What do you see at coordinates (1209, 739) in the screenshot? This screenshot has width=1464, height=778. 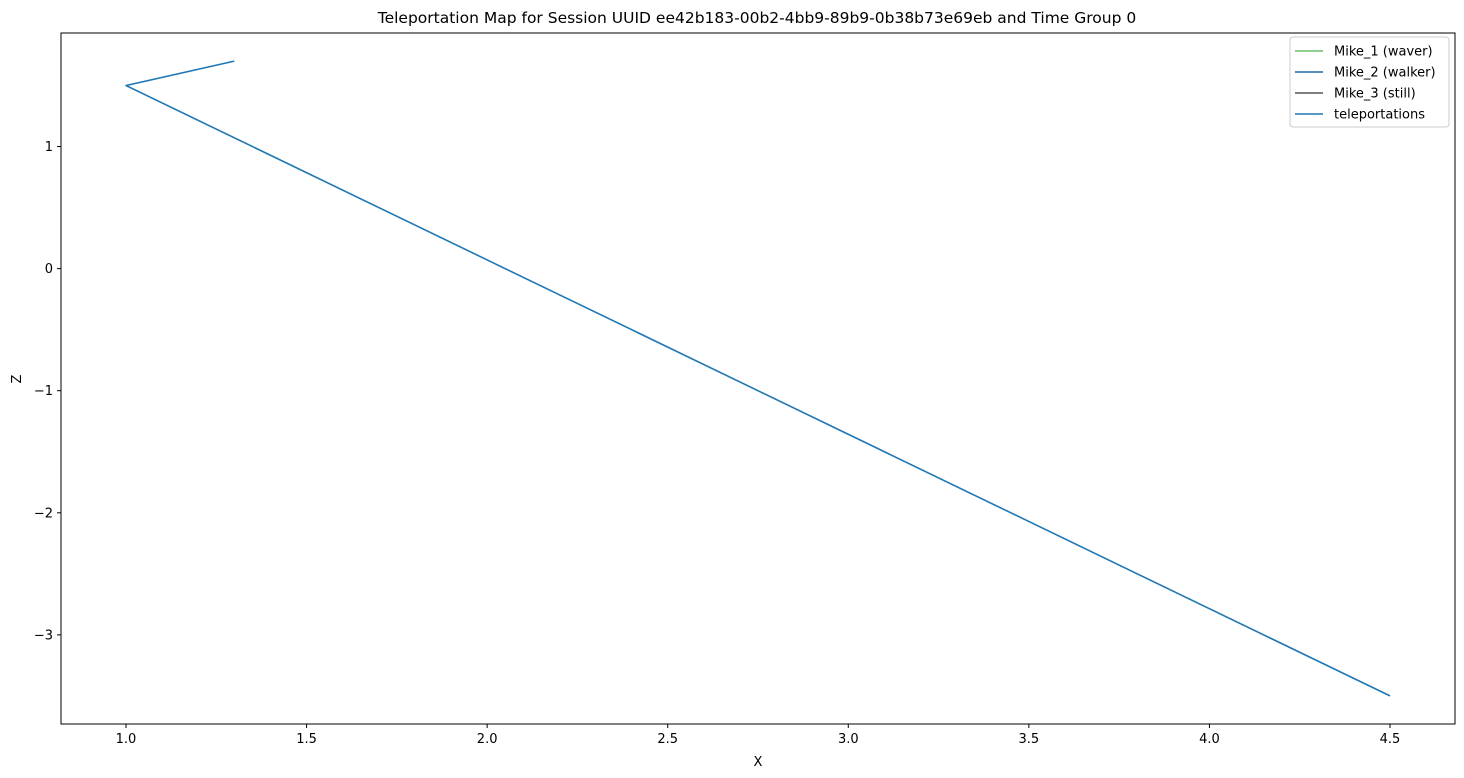 I see `x-tick-label: 4.0` at bounding box center [1209, 739].